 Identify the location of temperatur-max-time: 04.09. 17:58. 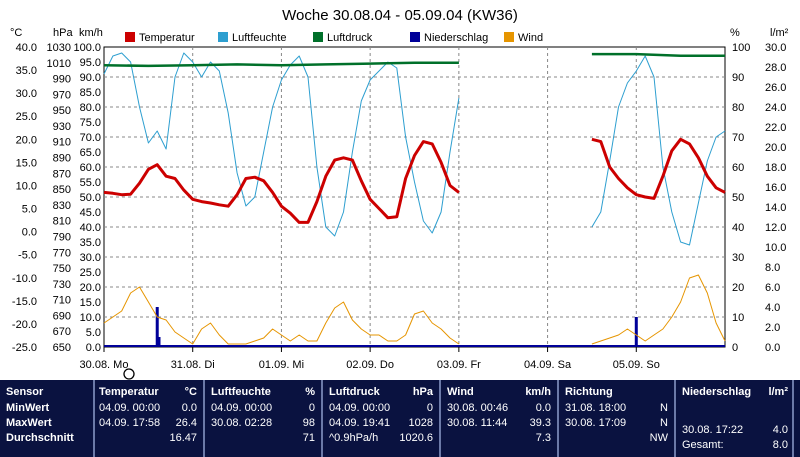
(130, 423).